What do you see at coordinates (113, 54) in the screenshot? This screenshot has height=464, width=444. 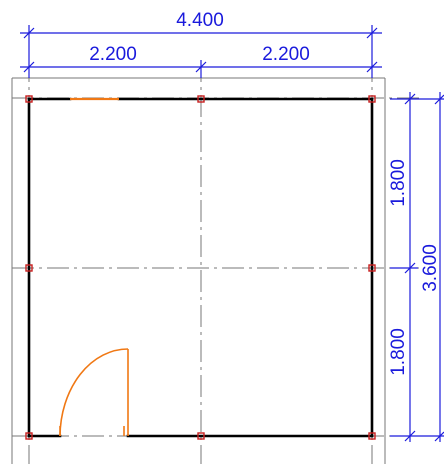 I see `dimension-top-left: 2.200` at bounding box center [113, 54].